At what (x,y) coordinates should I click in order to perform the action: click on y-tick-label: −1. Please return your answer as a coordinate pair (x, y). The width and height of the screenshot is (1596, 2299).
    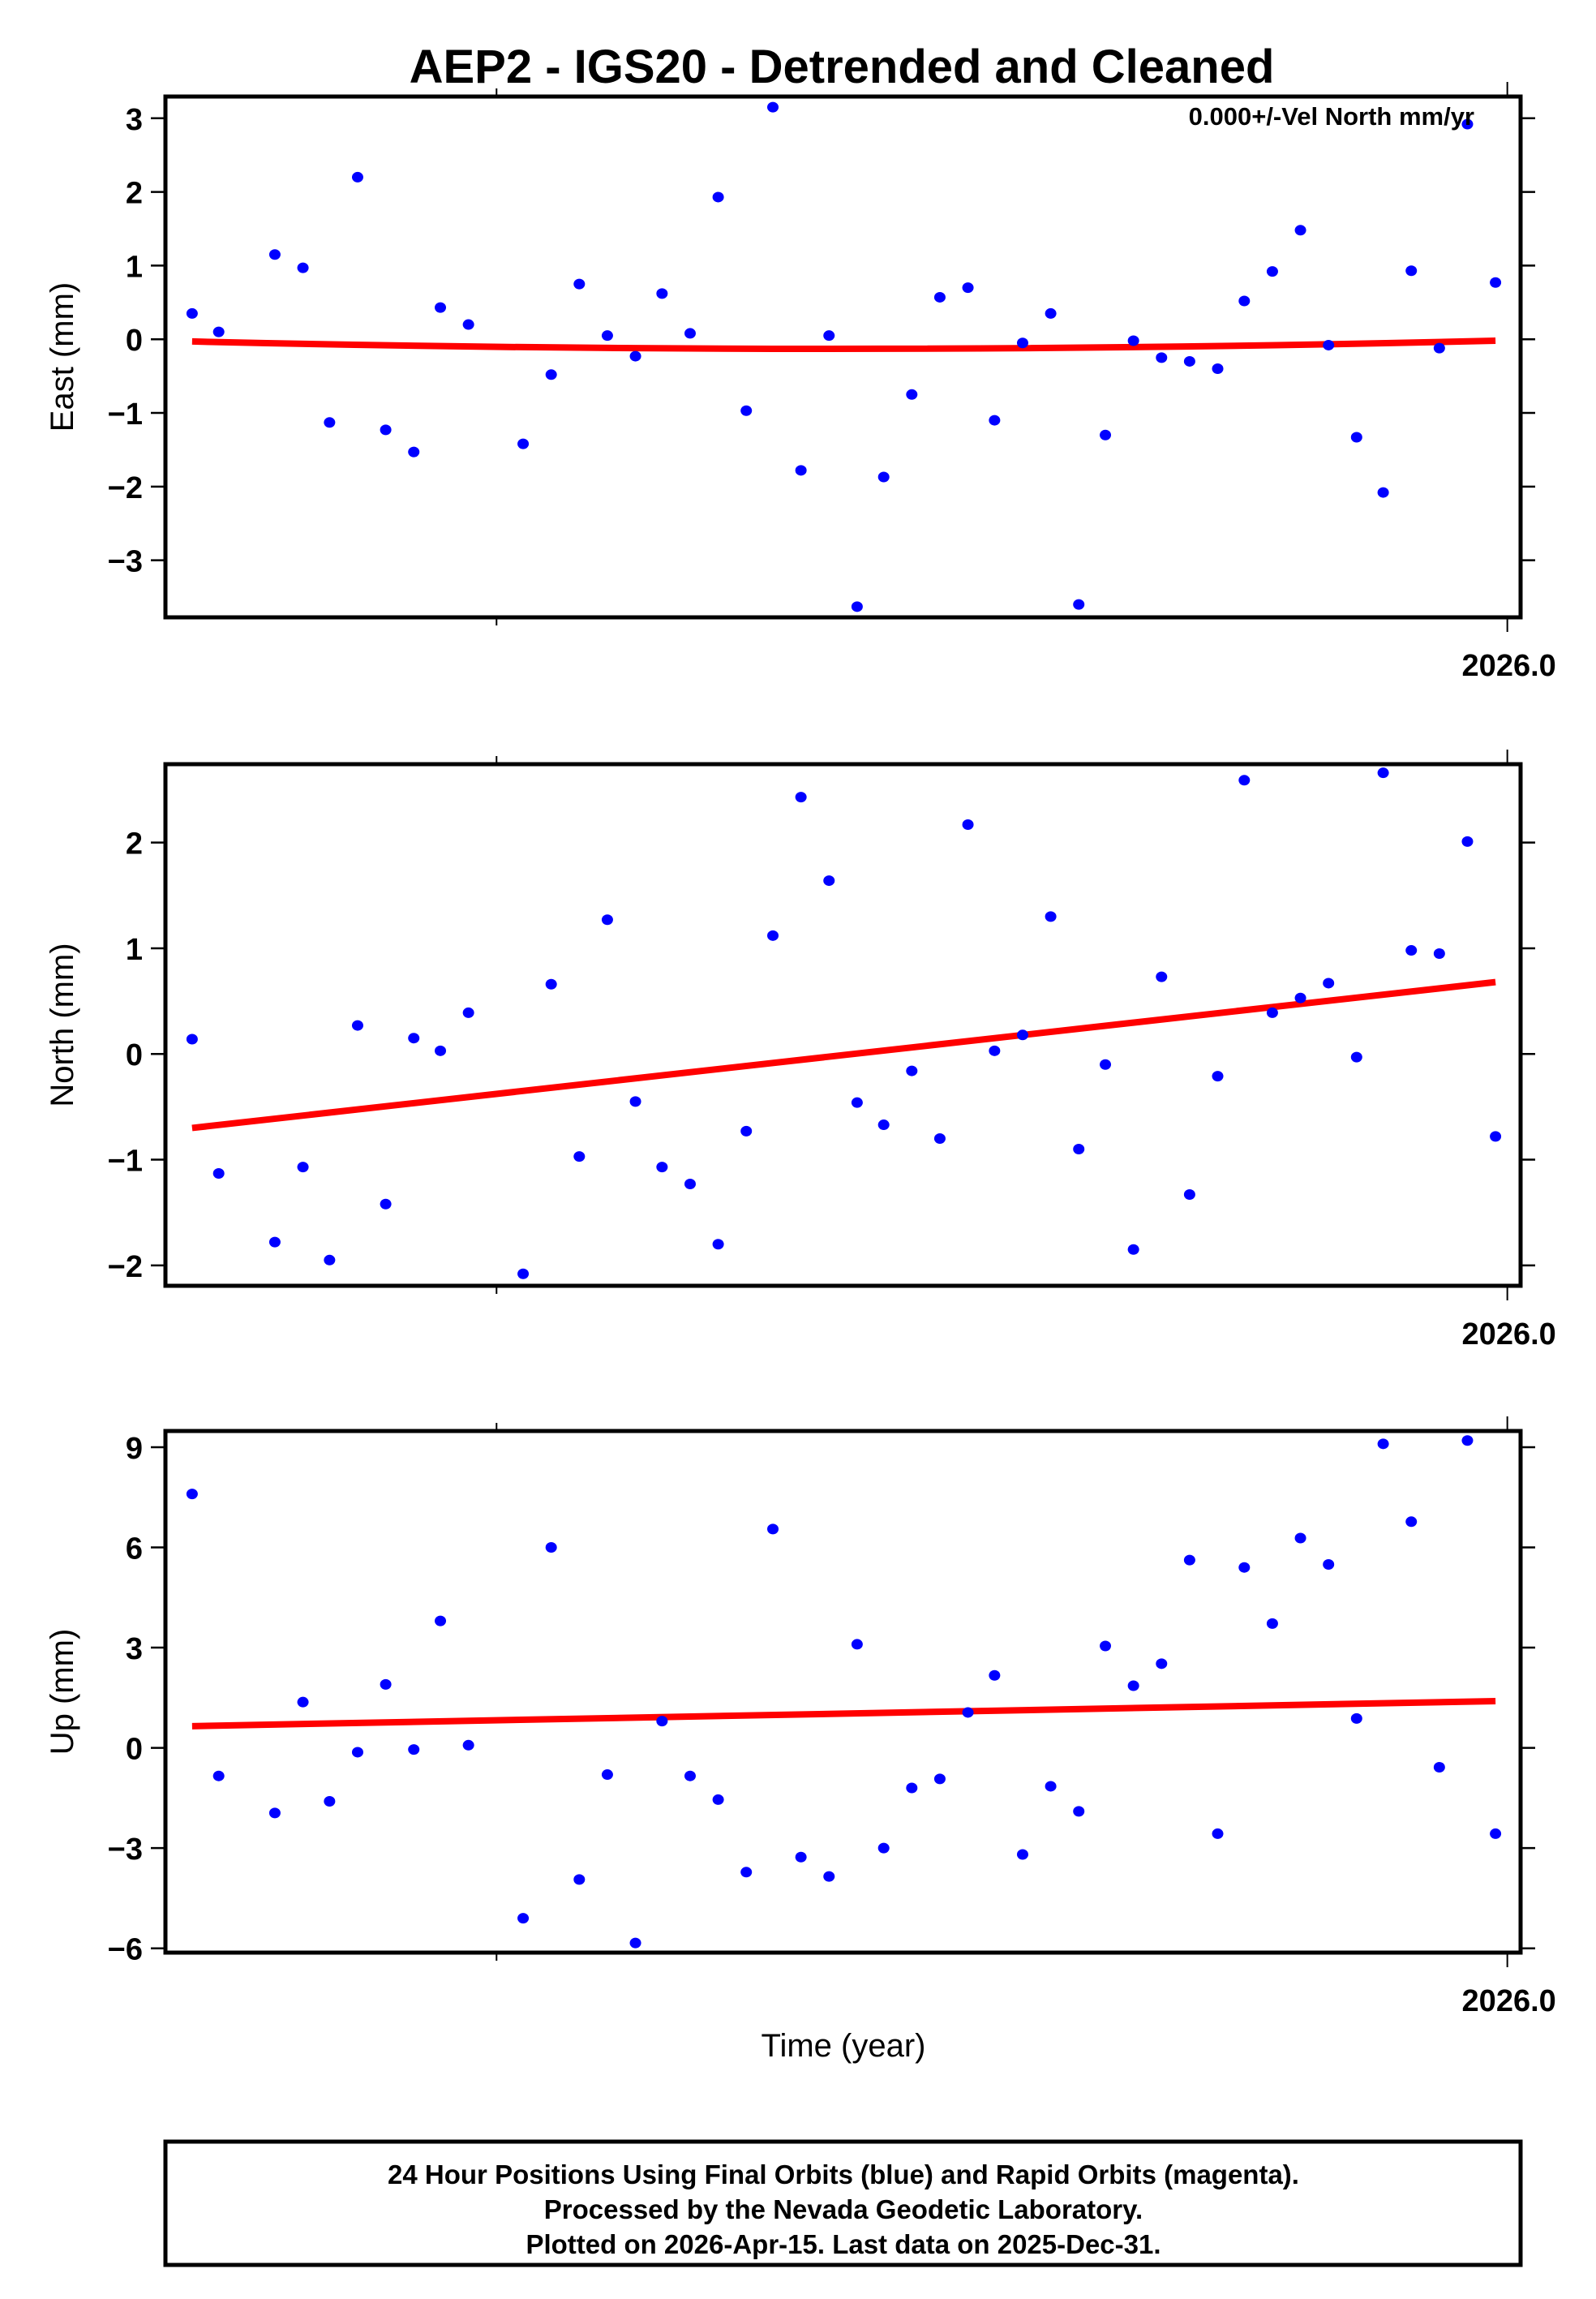
    Looking at the image, I should click on (126, 1162).